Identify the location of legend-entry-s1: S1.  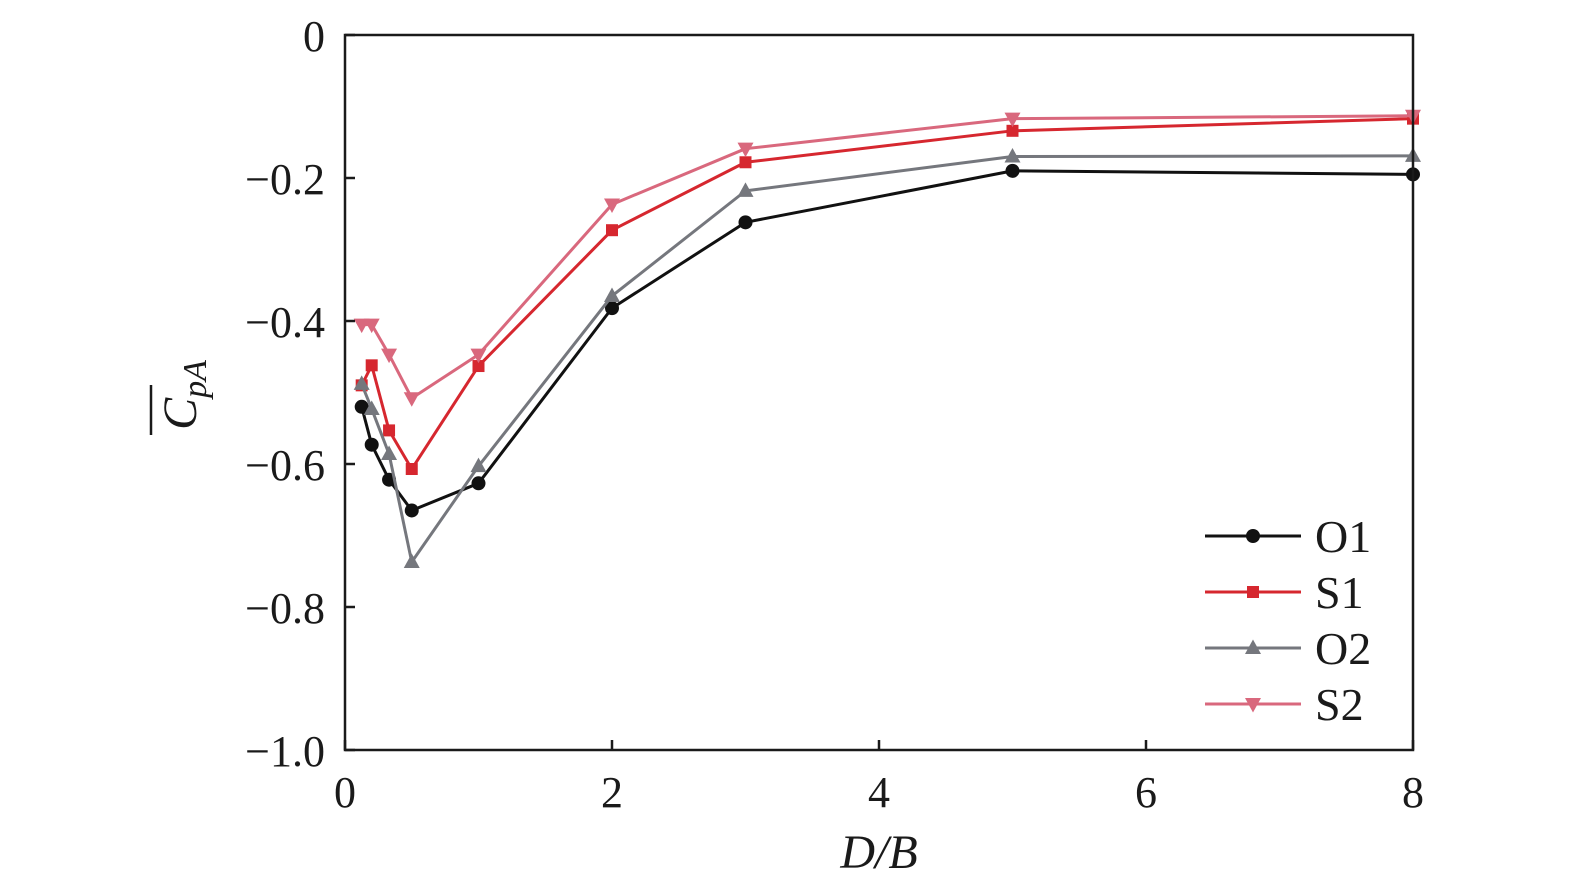
(1284, 592).